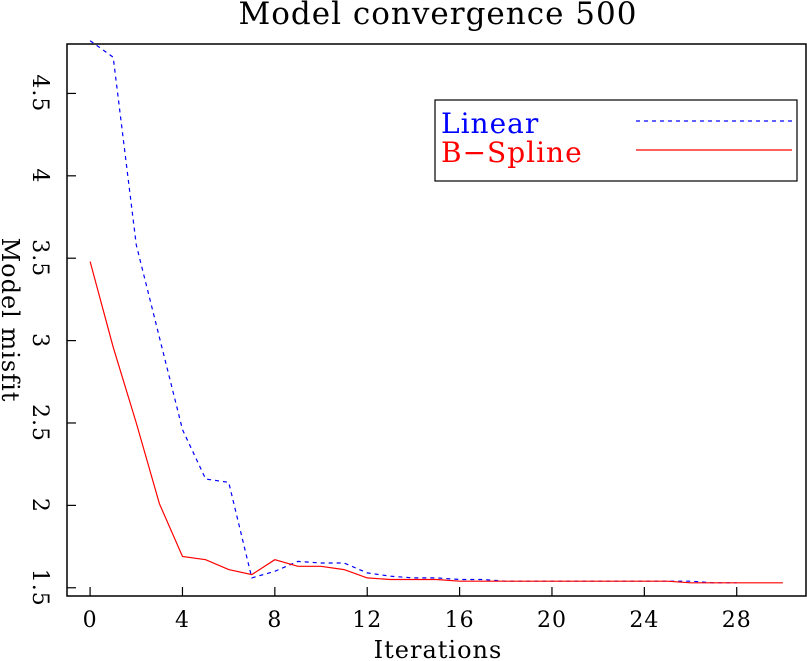 The width and height of the screenshot is (807, 661). What do you see at coordinates (490, 123) in the screenshot?
I see `legend-label: Linear` at bounding box center [490, 123].